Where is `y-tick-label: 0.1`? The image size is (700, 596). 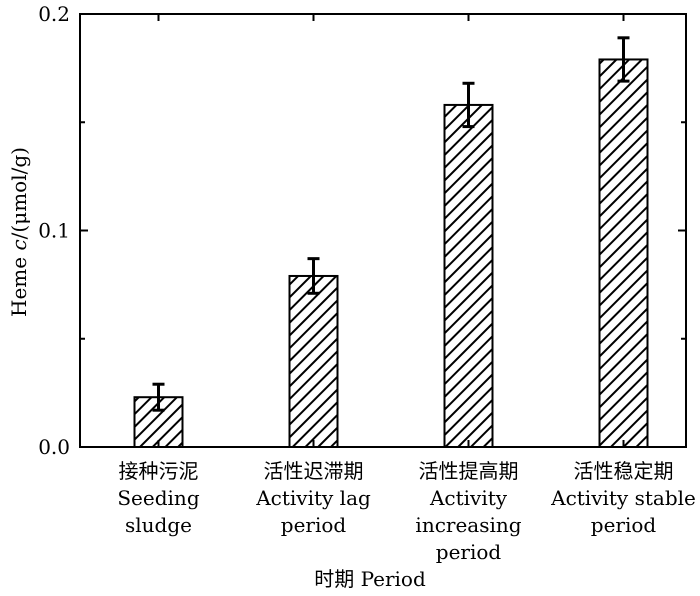 y-tick-label: 0.1 is located at coordinates (54, 231).